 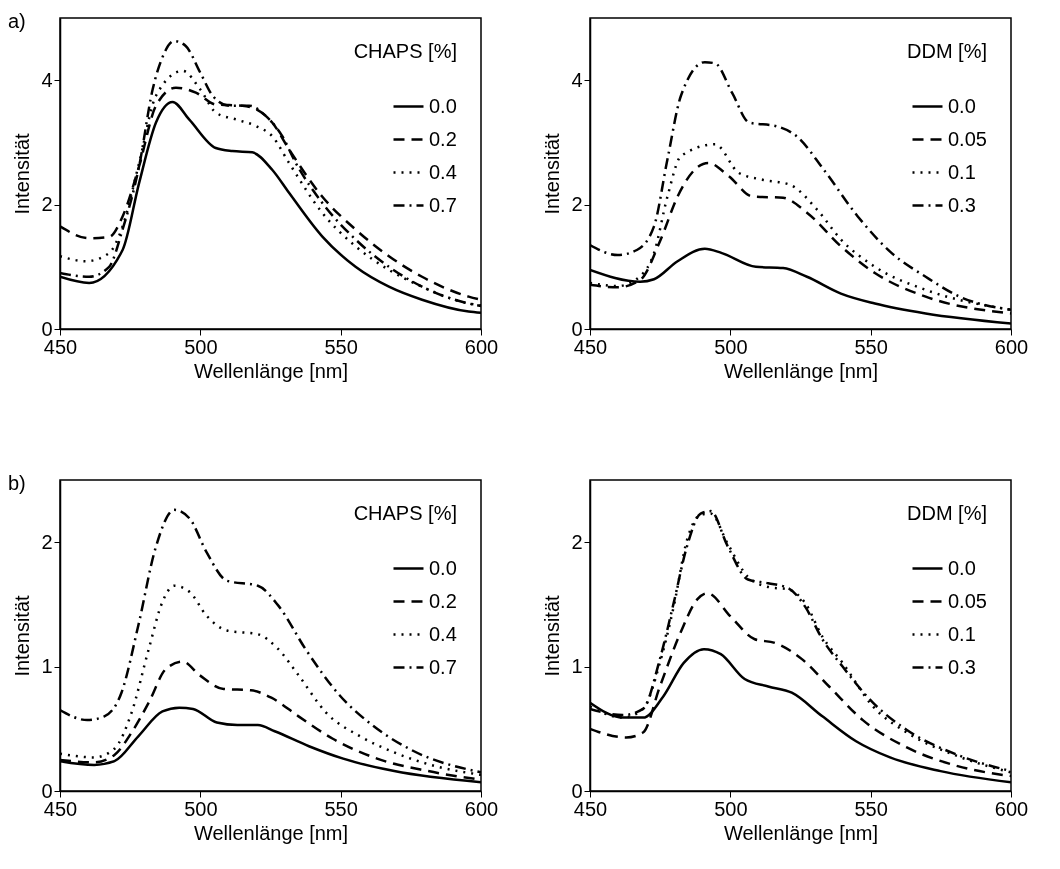 What do you see at coordinates (17, 21) in the screenshot?
I see `text: a)` at bounding box center [17, 21].